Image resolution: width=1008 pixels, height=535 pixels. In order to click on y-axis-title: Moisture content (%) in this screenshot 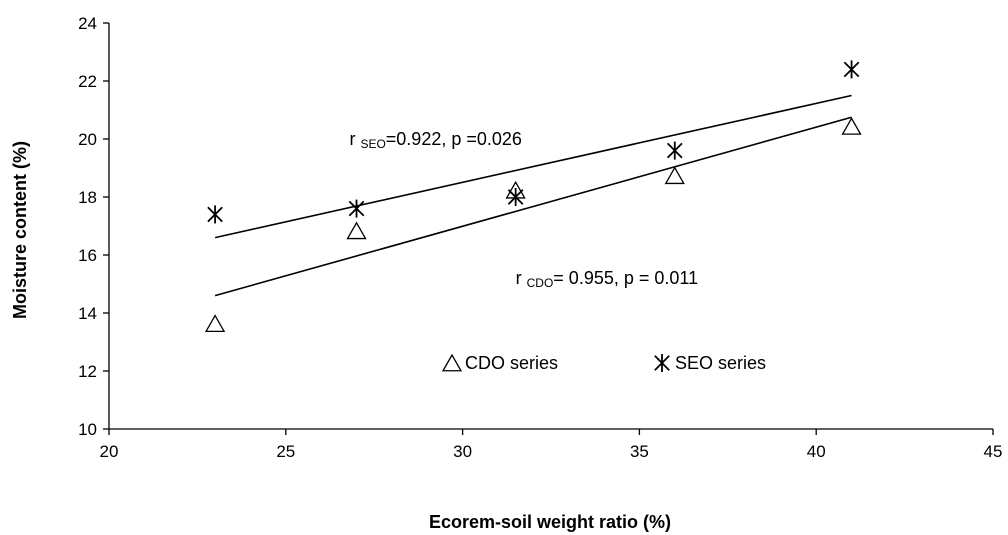, I will do `click(20, 230)`.